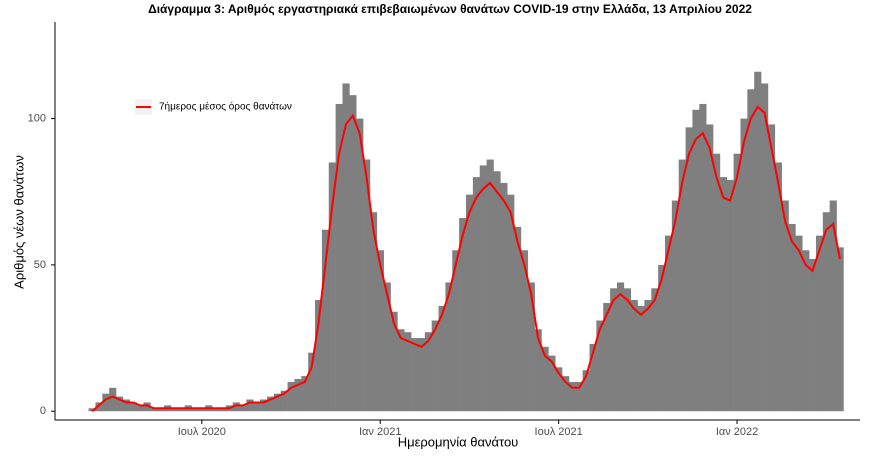 The image size is (880, 459). I want to click on x-tick-label: Ιουλ 2021, so click(559, 432).